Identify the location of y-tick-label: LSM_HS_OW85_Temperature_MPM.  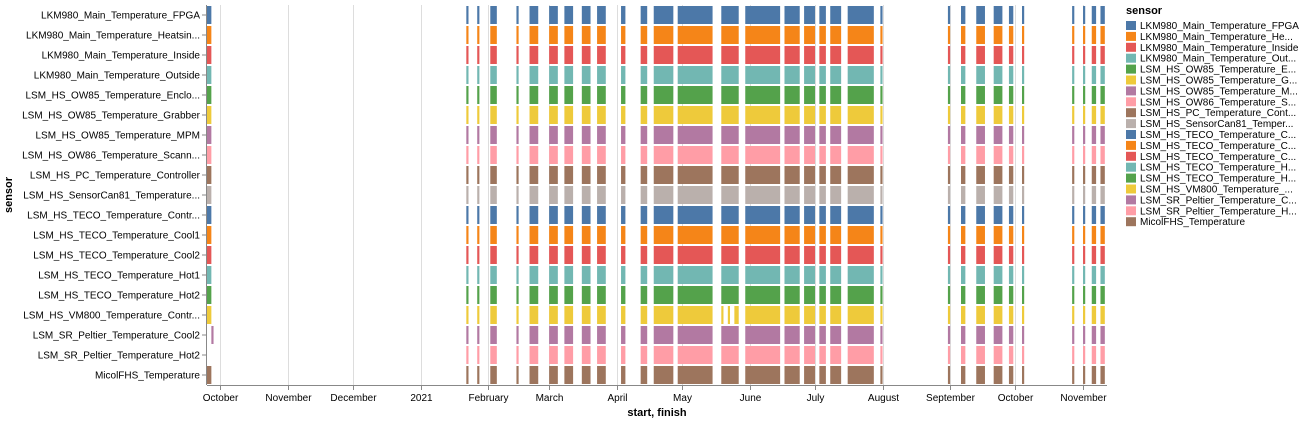
(117, 136).